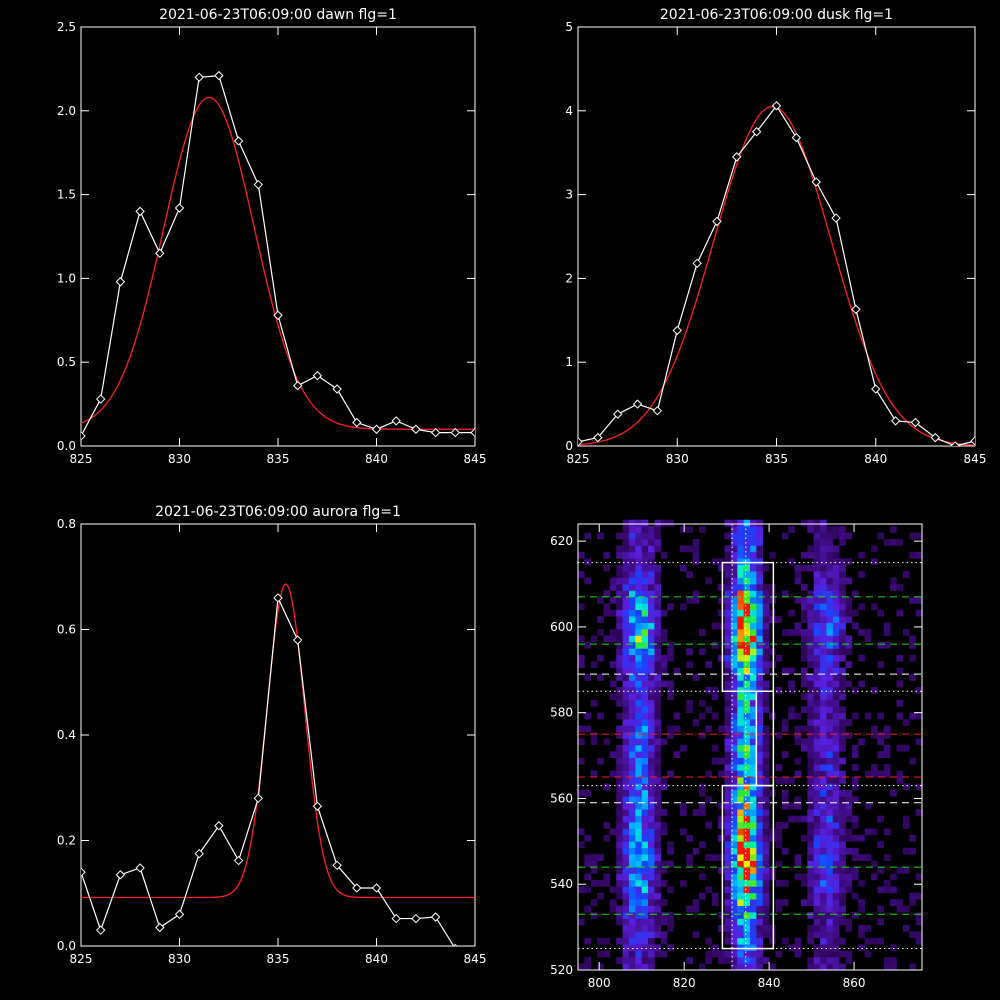  Describe the element at coordinates (875, 459) in the screenshot. I see `x-tick-label: 840` at that location.